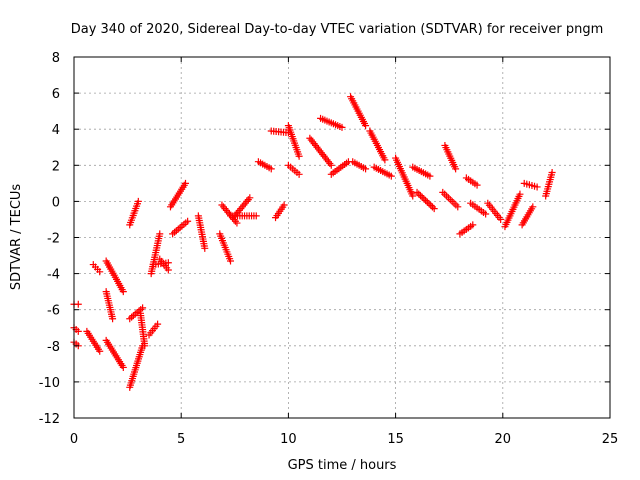  Describe the element at coordinates (395, 439) in the screenshot. I see `x-tick-label: 15` at that location.